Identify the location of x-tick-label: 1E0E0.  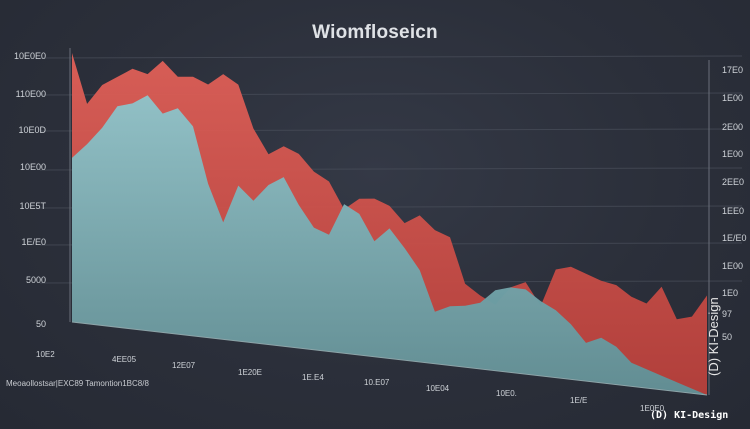
(652, 408).